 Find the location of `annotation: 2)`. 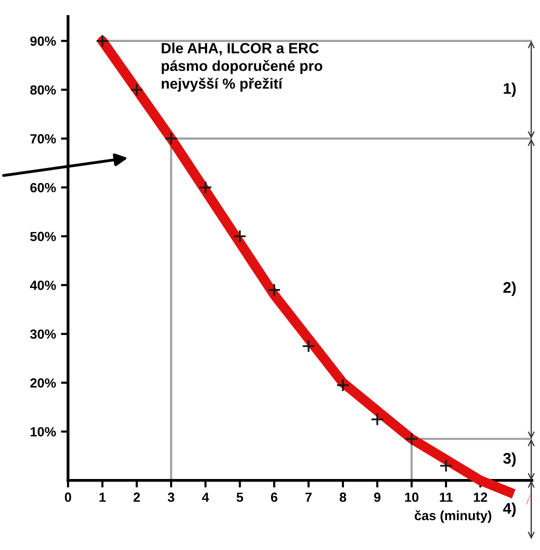

annotation: 2) is located at coordinates (509, 289).